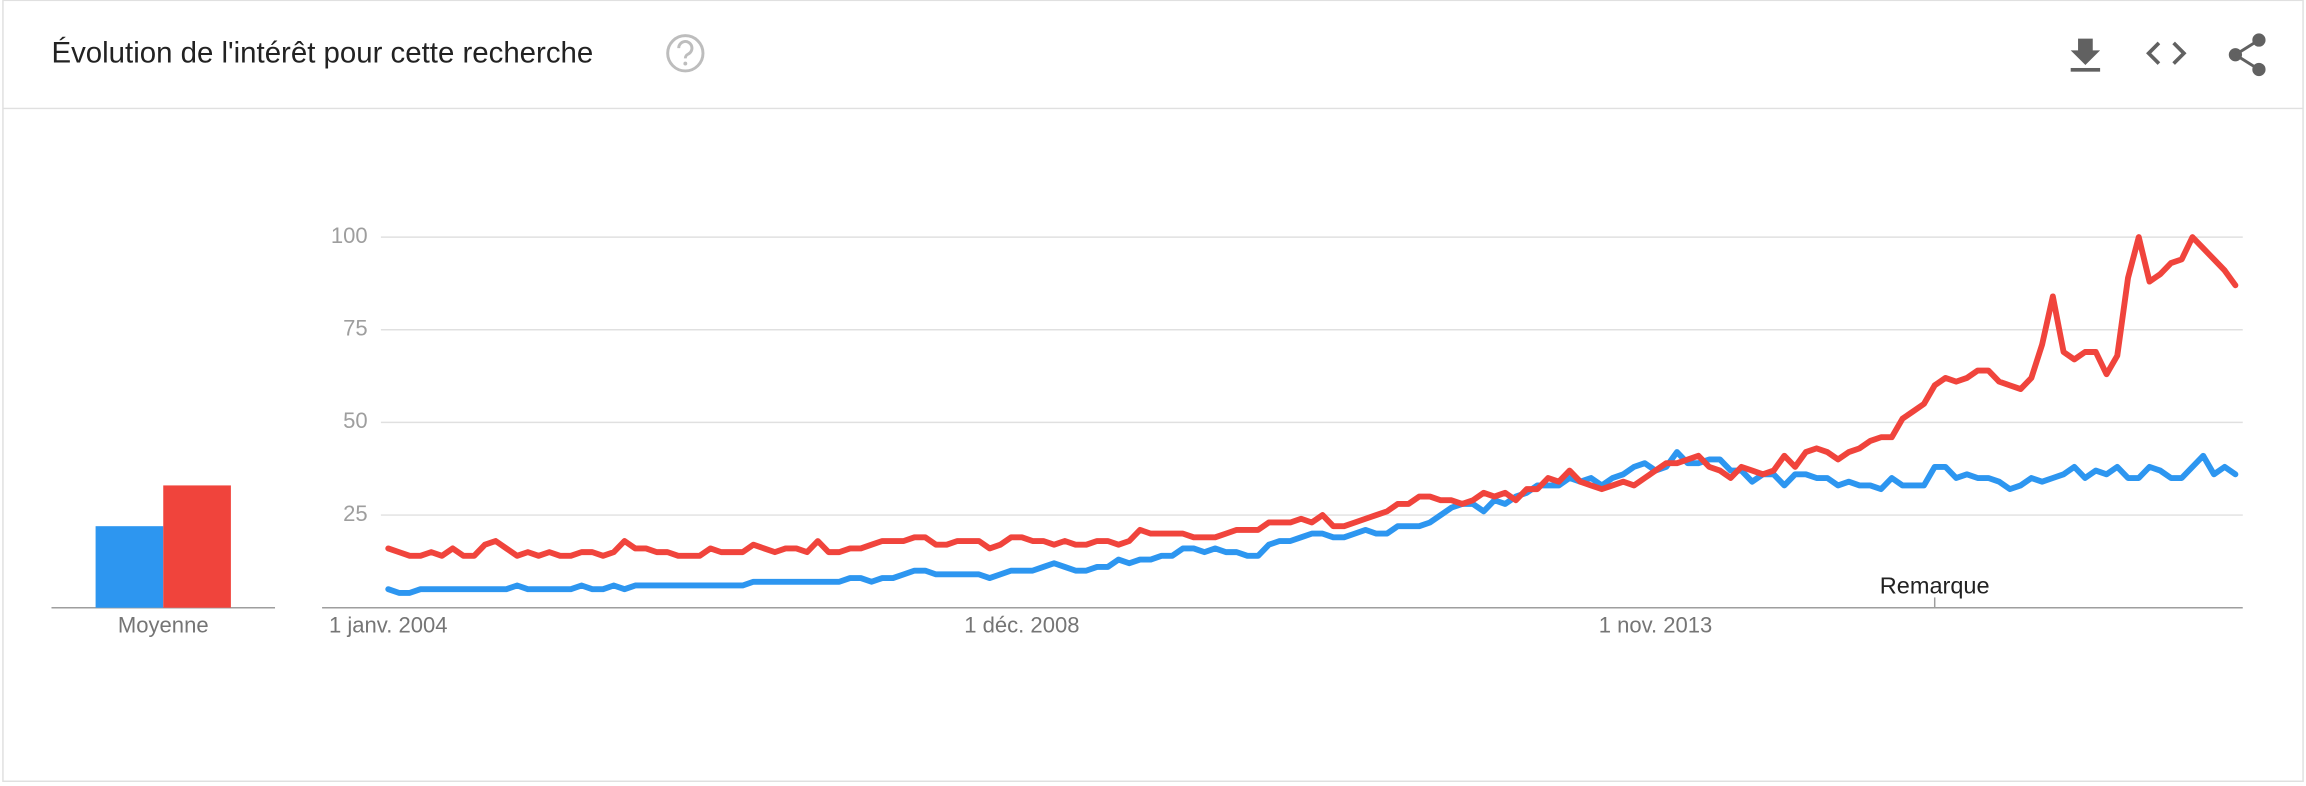 The width and height of the screenshot is (2306, 786). What do you see at coordinates (388, 625) in the screenshot?
I see `x-tick-label: 1 janv. 2004` at bounding box center [388, 625].